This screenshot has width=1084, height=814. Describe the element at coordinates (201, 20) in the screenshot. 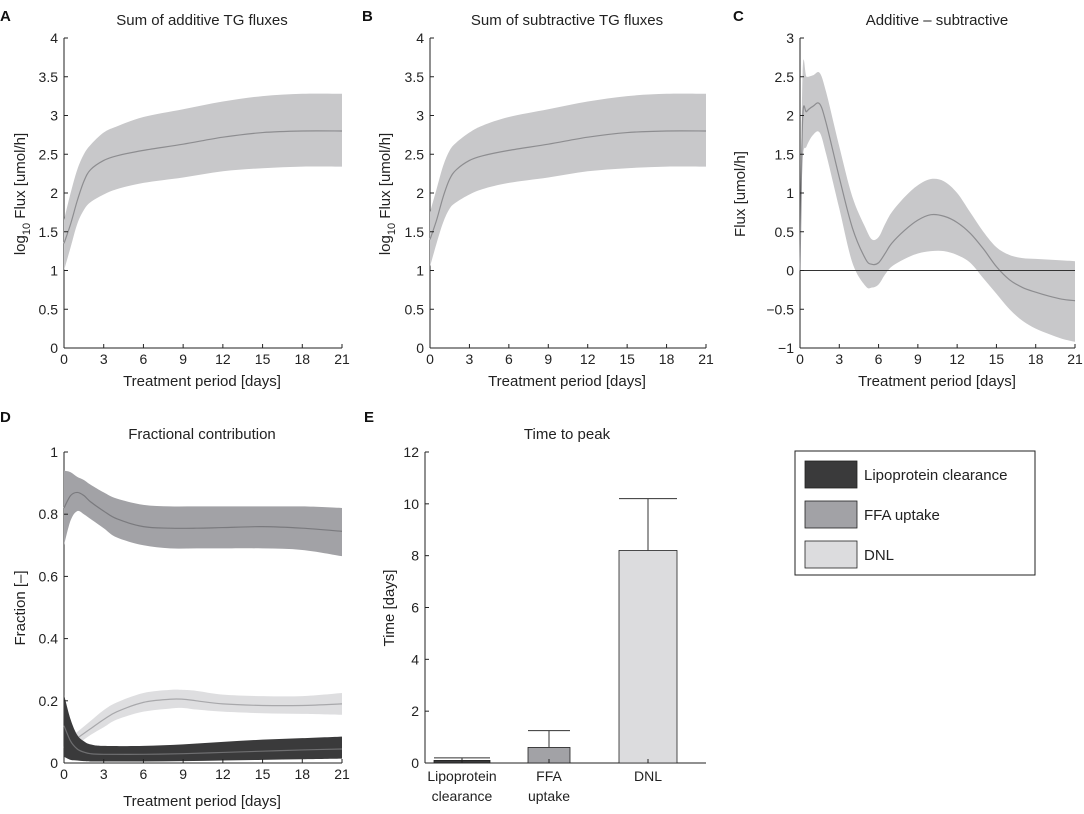

I see `chart-title: Sum of additive TG fluxes` at that location.